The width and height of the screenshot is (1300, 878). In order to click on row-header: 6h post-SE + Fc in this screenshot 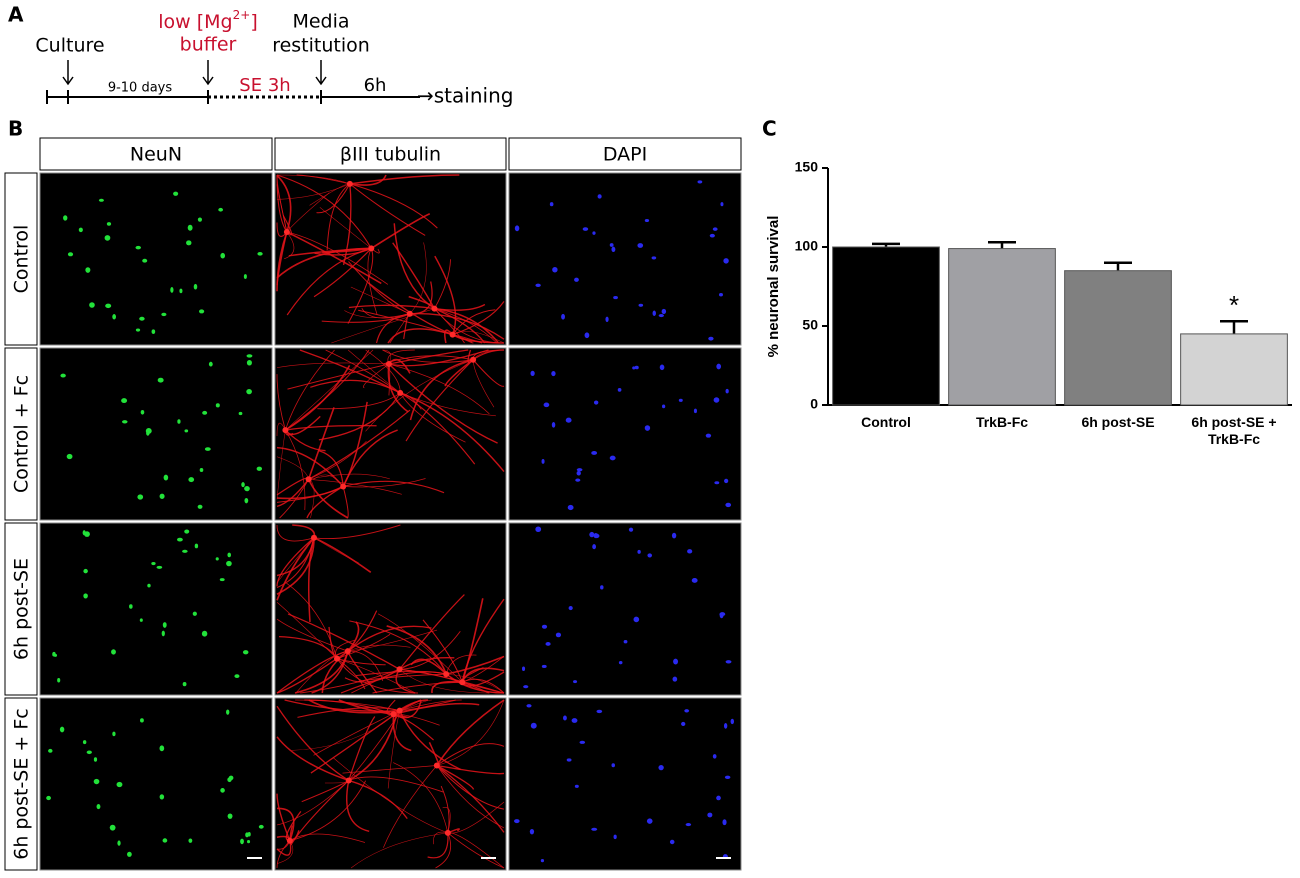, I will do `click(22, 784)`.